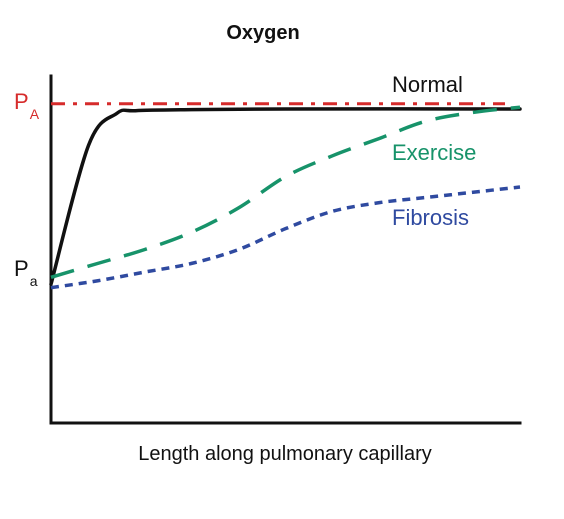 The width and height of the screenshot is (564, 519). Describe the element at coordinates (35, 114) in the screenshot. I see `reference-line-label-pa-sub: A` at that location.